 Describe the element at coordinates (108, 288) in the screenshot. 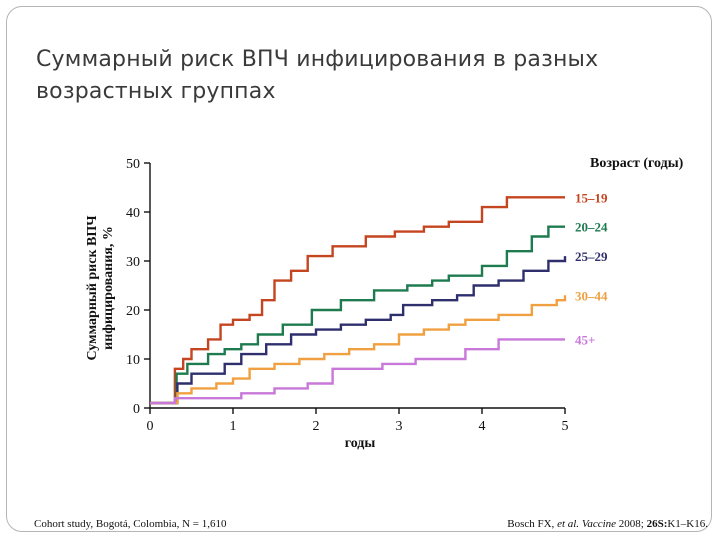

I see `y-axis-label-line-2: инфицирования, %` at that location.